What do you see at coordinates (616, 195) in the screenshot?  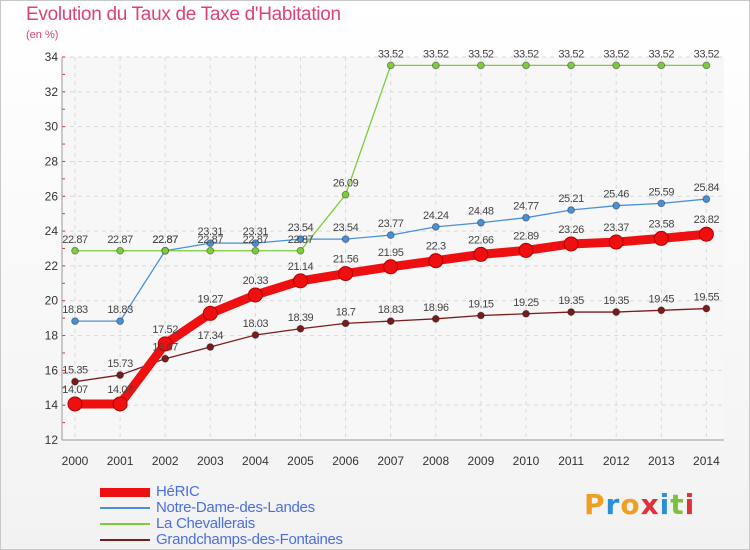 I see `data-label: 25.46` at bounding box center [616, 195].